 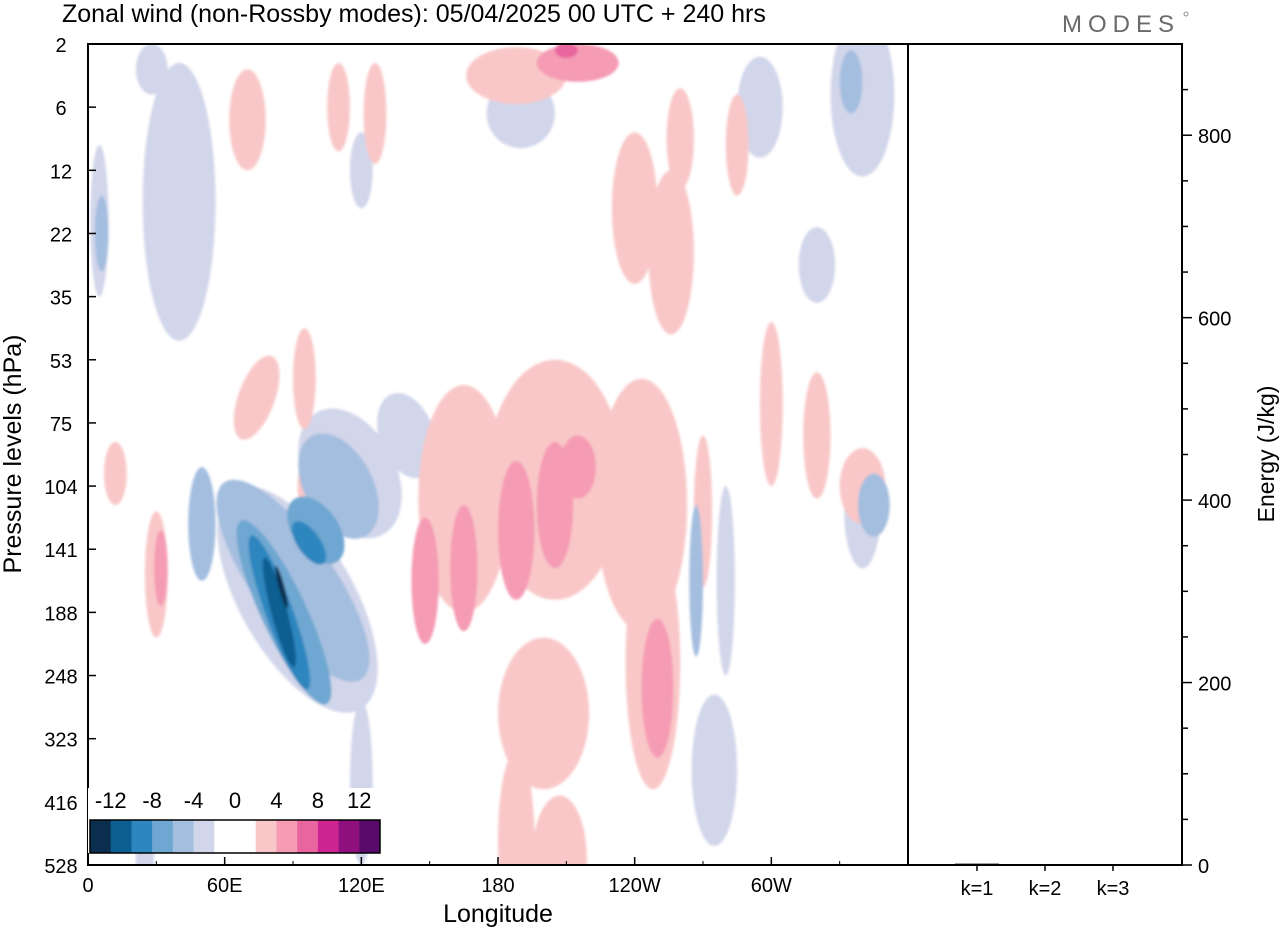 What do you see at coordinates (111, 800) in the screenshot?
I see `colorbar-label: -12` at bounding box center [111, 800].